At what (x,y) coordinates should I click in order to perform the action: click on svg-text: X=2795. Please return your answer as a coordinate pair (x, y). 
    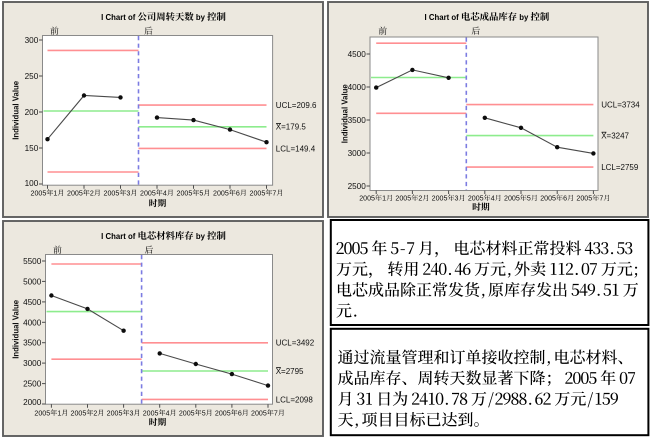
    Looking at the image, I should click on (290, 371).